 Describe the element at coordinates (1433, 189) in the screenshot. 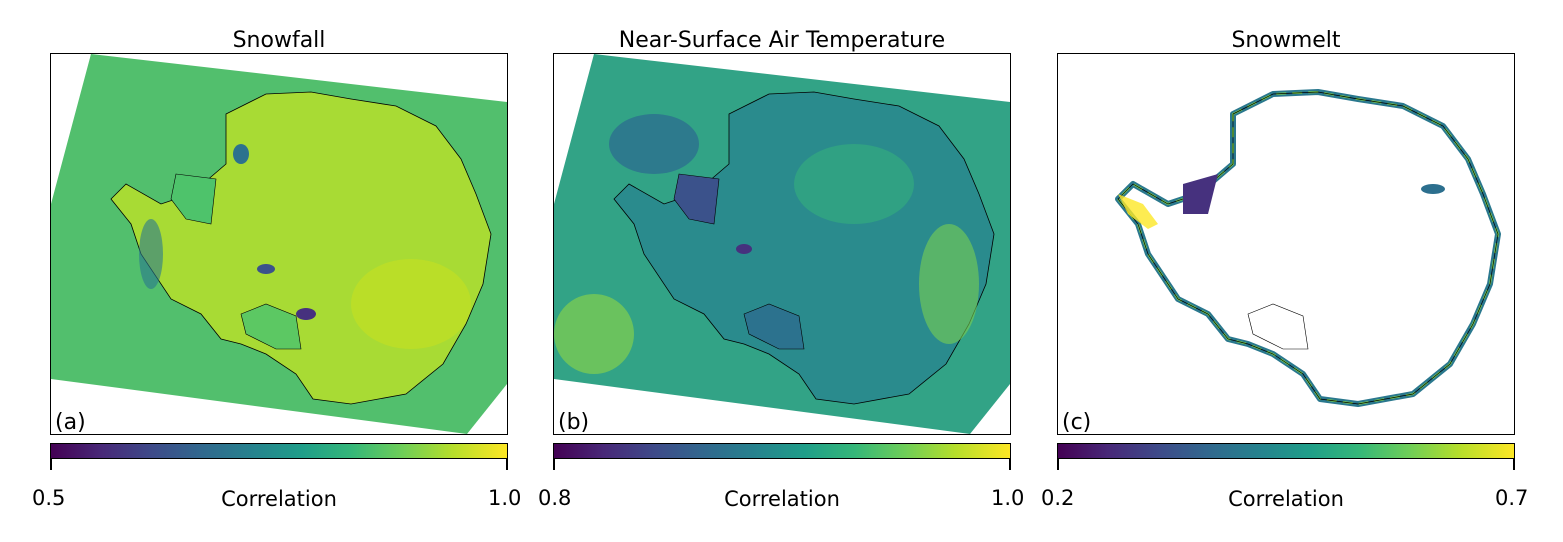

I see `amery-melt-patch` at that location.